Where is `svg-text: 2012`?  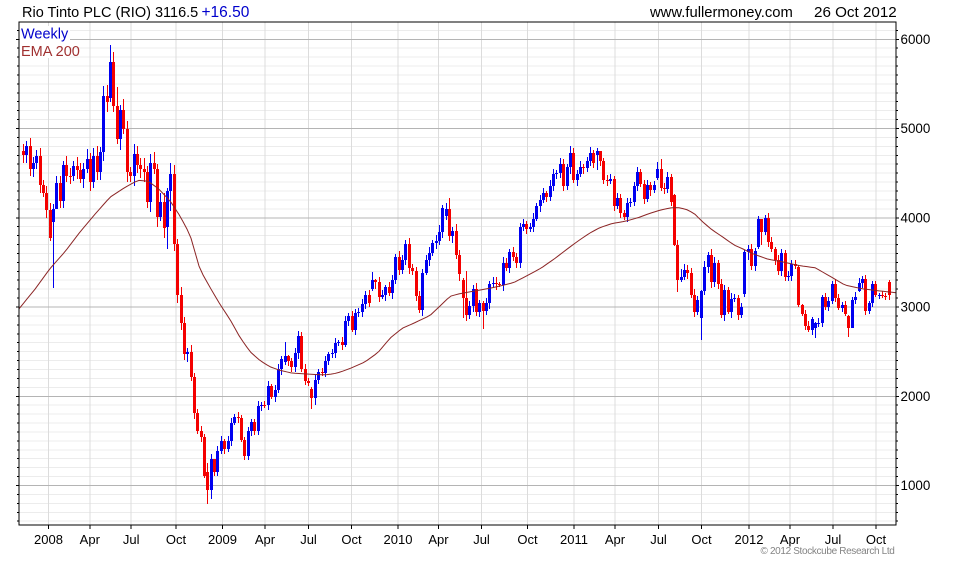
svg-text: 2012 is located at coordinates (749, 539).